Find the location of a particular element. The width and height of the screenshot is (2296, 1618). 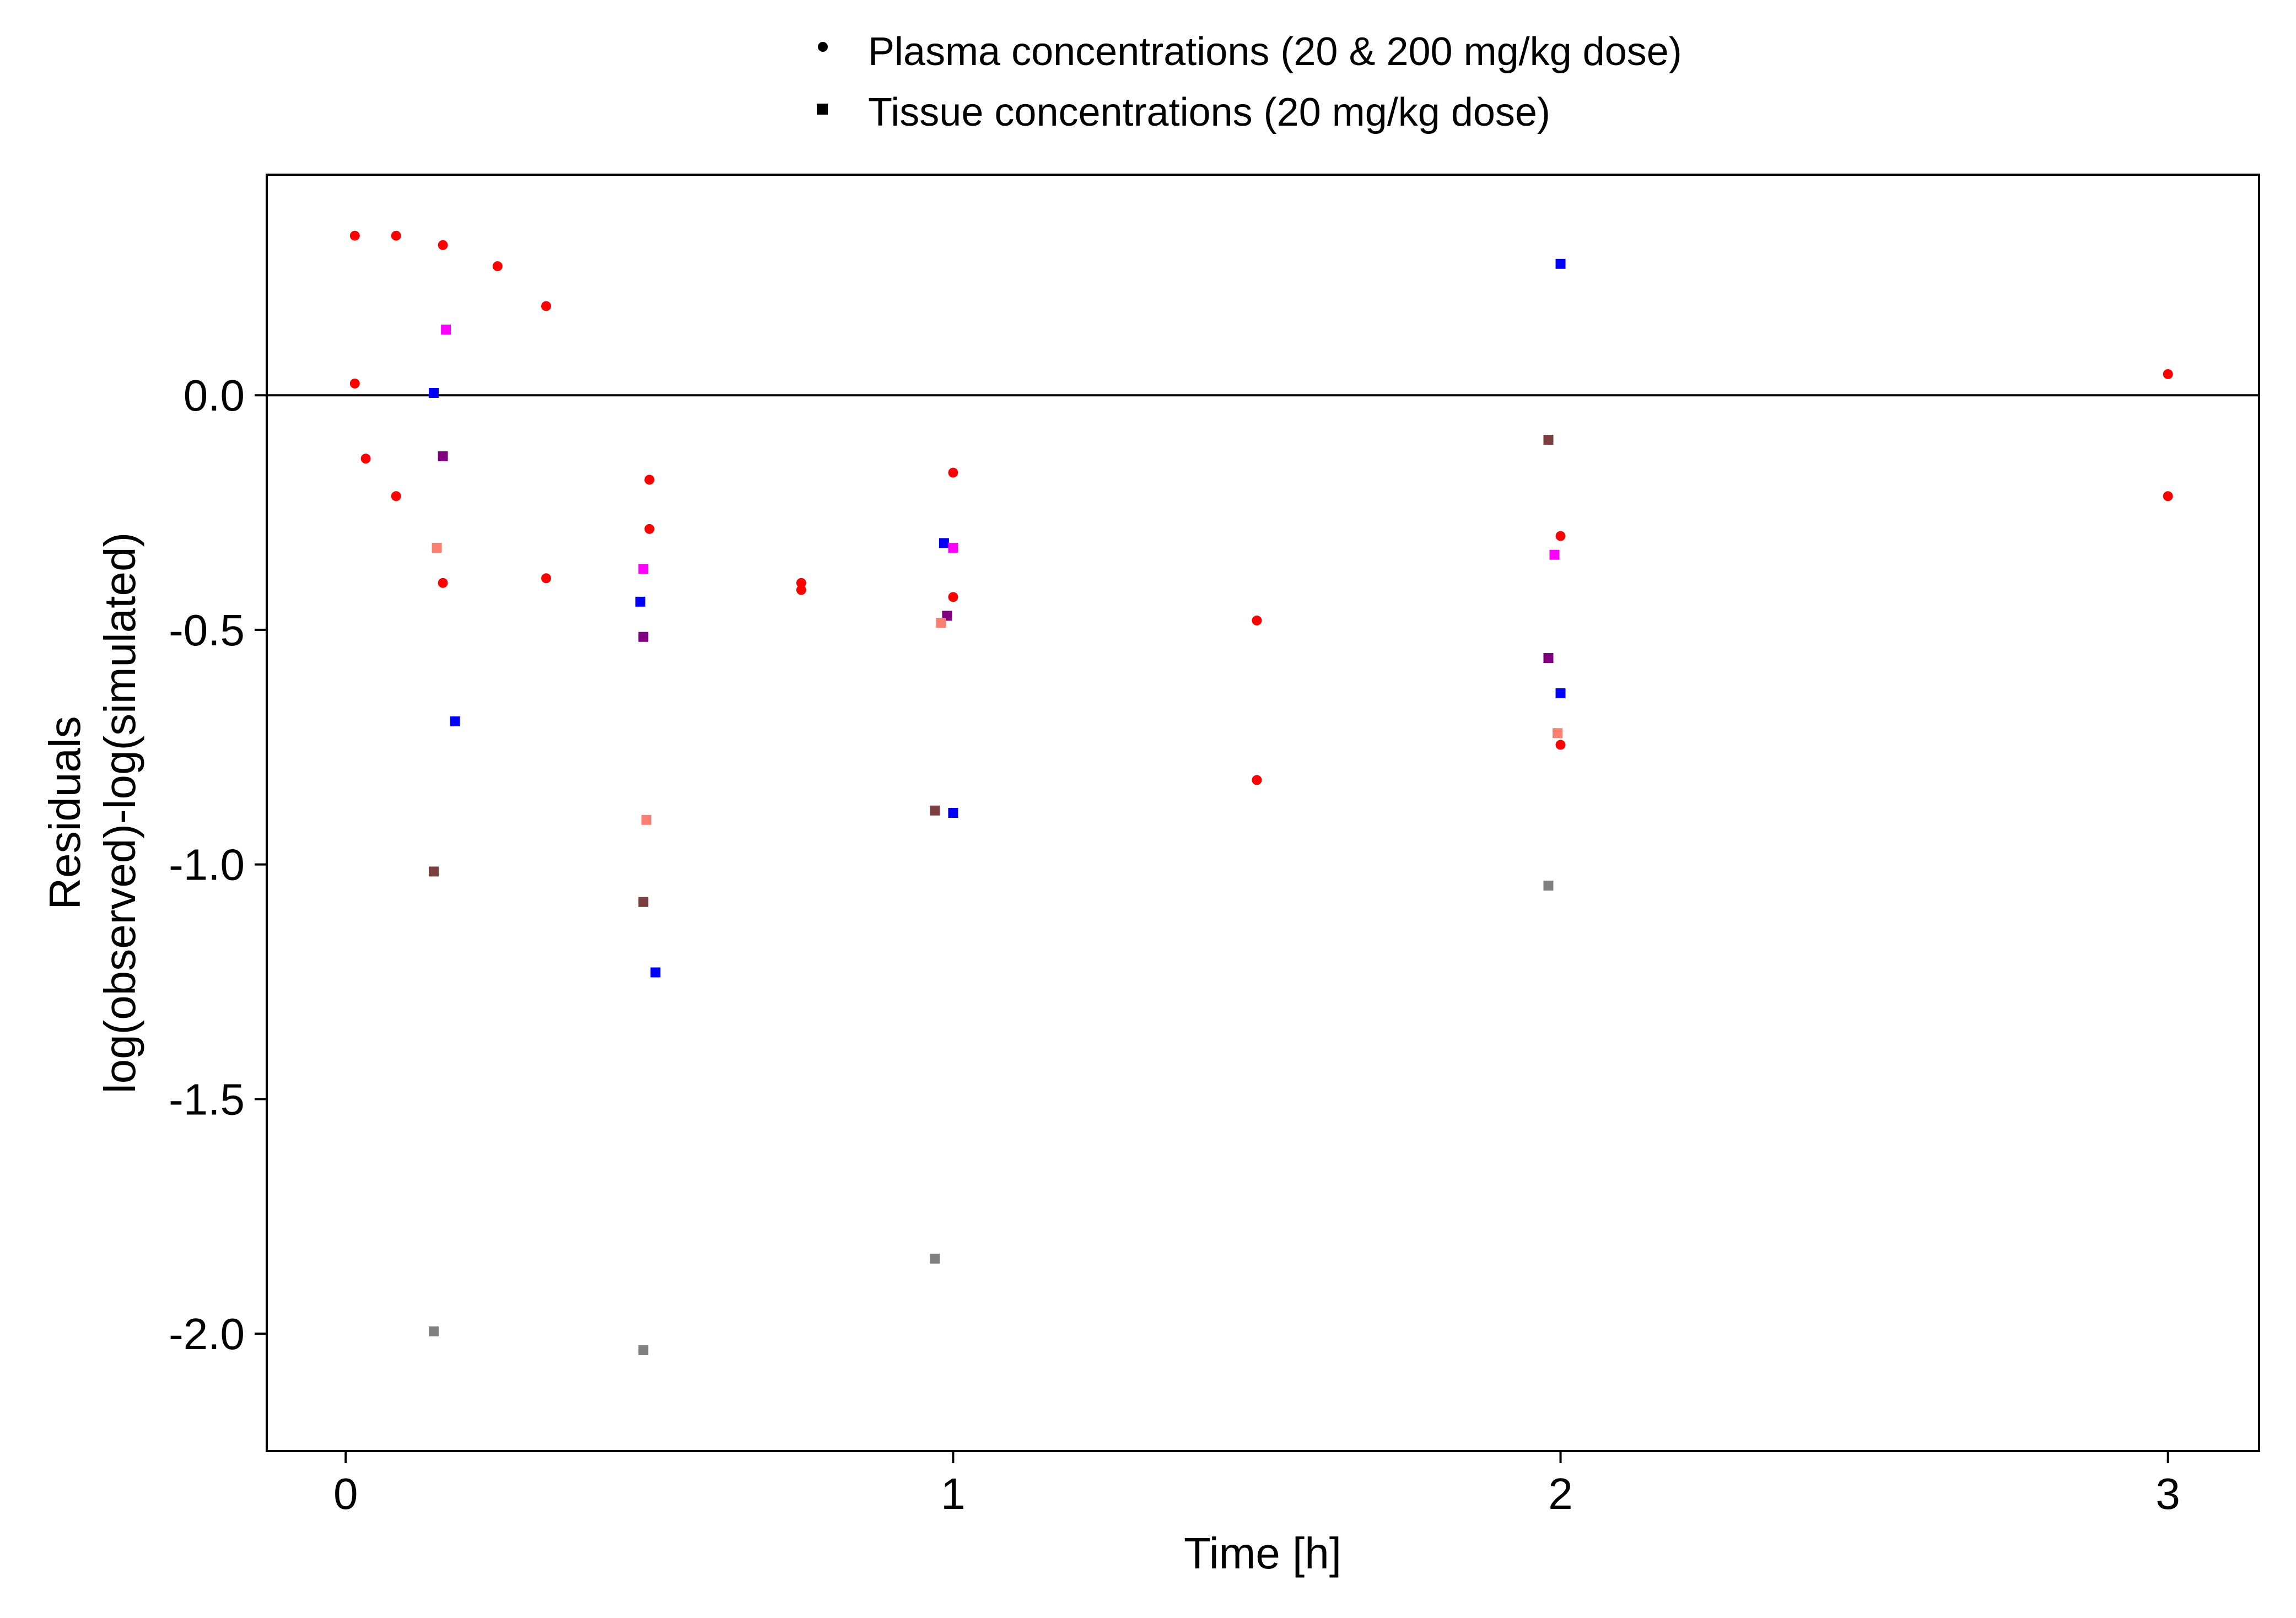

y-axis: 0.0 -0.5 -1.0 -1.5 -2.0 is located at coordinates (218, 864).